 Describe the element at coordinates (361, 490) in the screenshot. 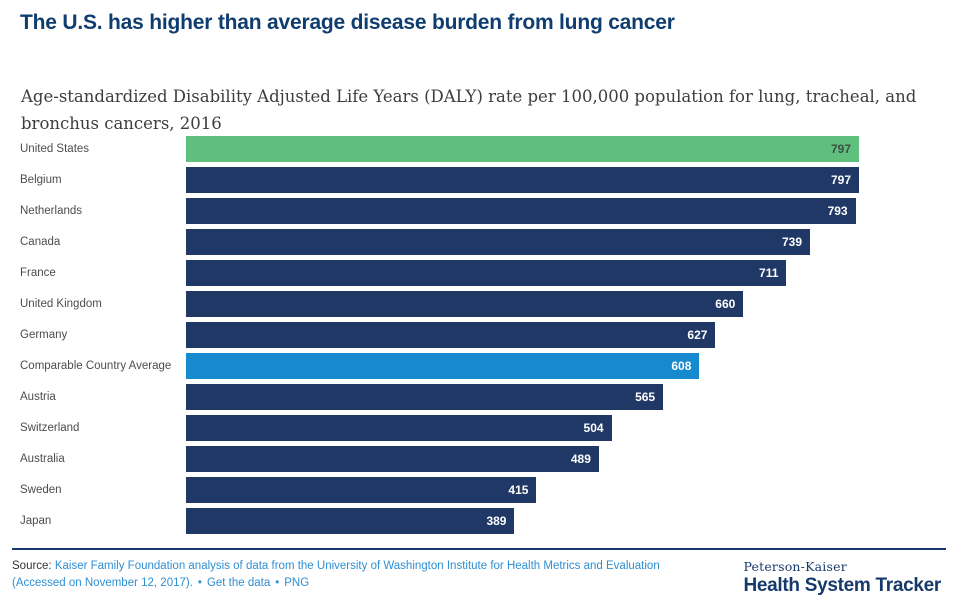

I see `bar: 415` at that location.